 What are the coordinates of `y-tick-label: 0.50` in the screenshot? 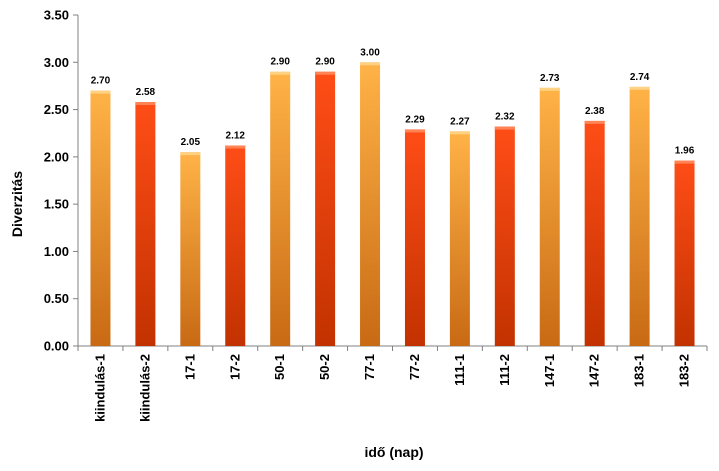 It's located at (56, 298).